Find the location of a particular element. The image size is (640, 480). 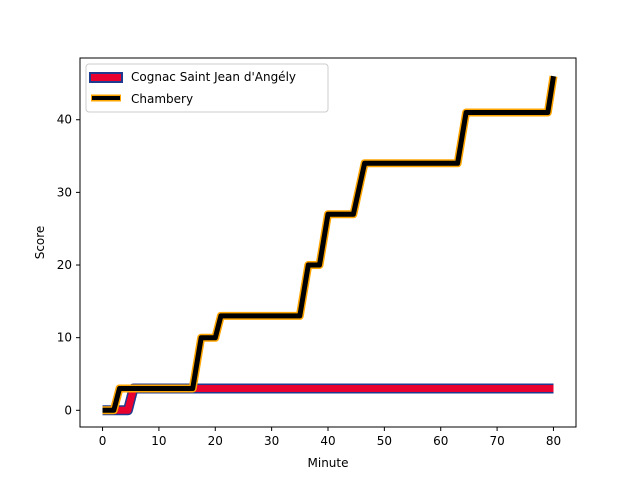

legend-box is located at coordinates (207, 88).